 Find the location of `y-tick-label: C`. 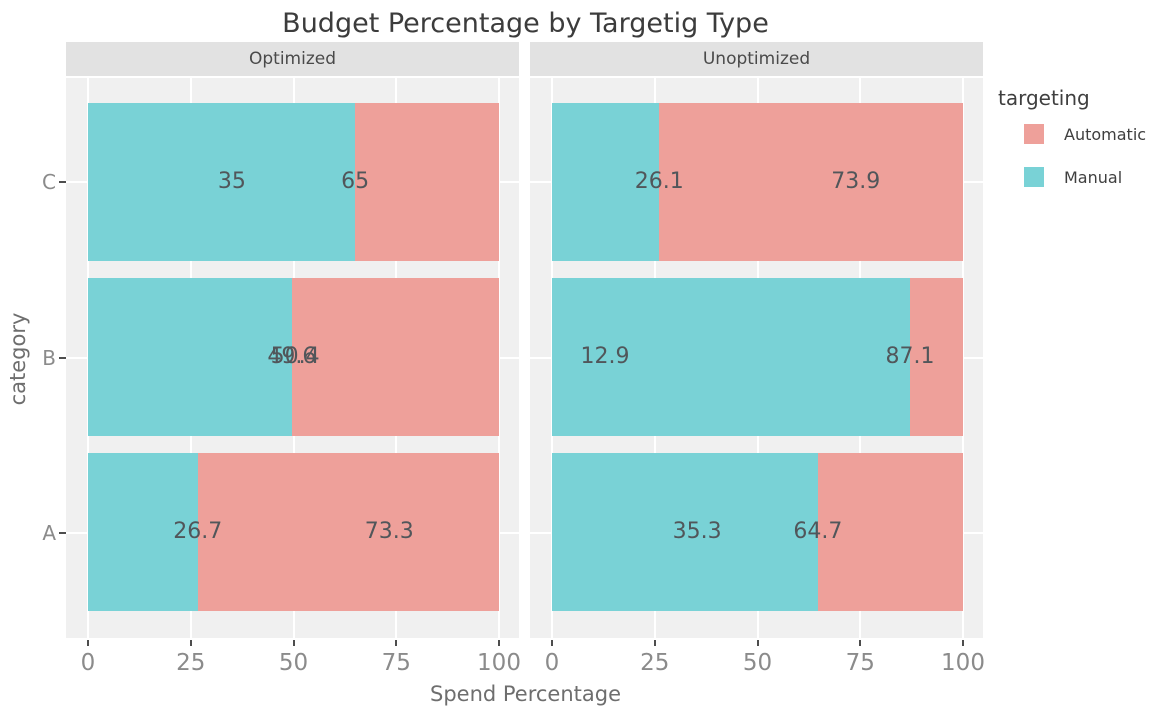

y-tick-label: C is located at coordinates (49, 182).